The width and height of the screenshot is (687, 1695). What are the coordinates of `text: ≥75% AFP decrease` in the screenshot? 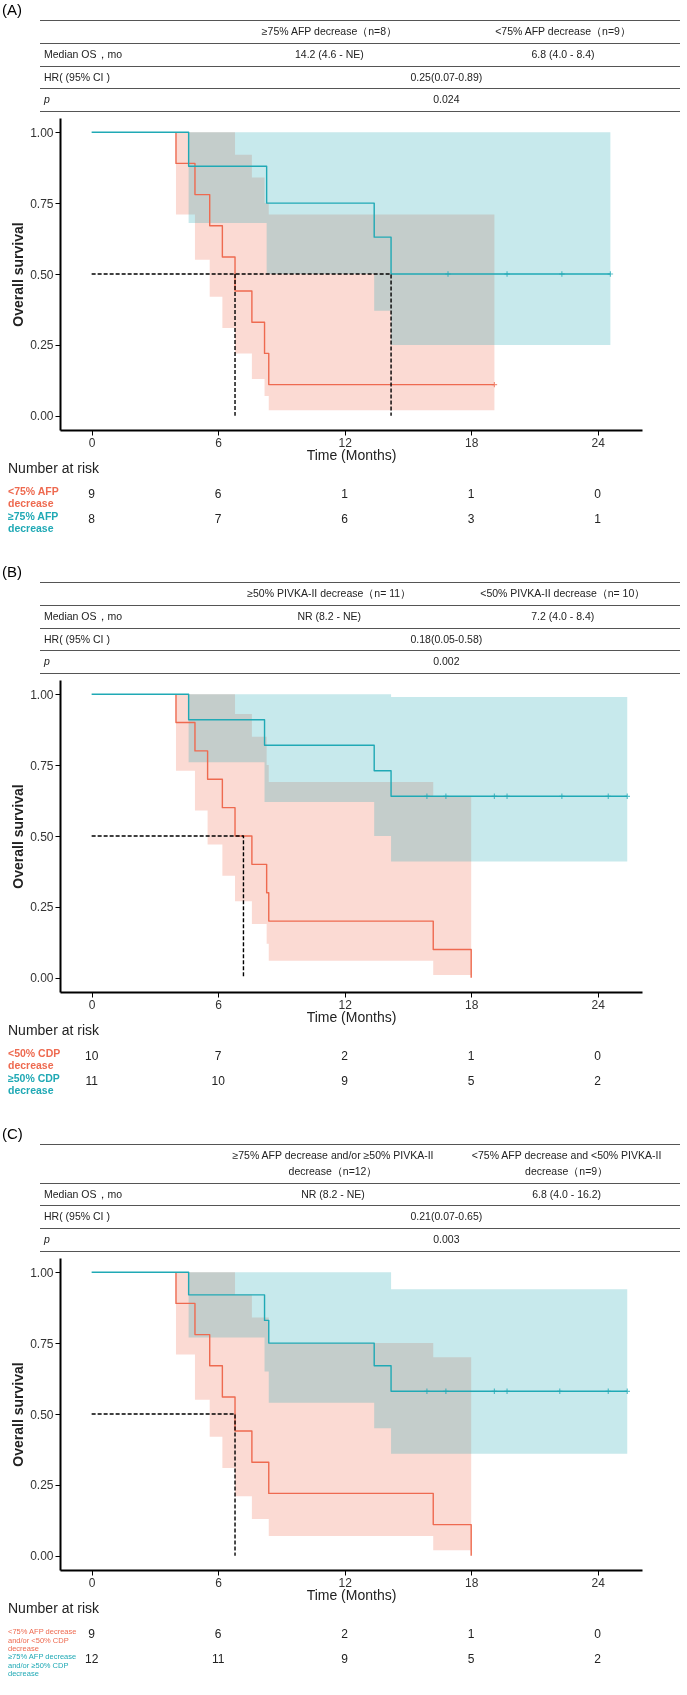 It's located at (33, 522).